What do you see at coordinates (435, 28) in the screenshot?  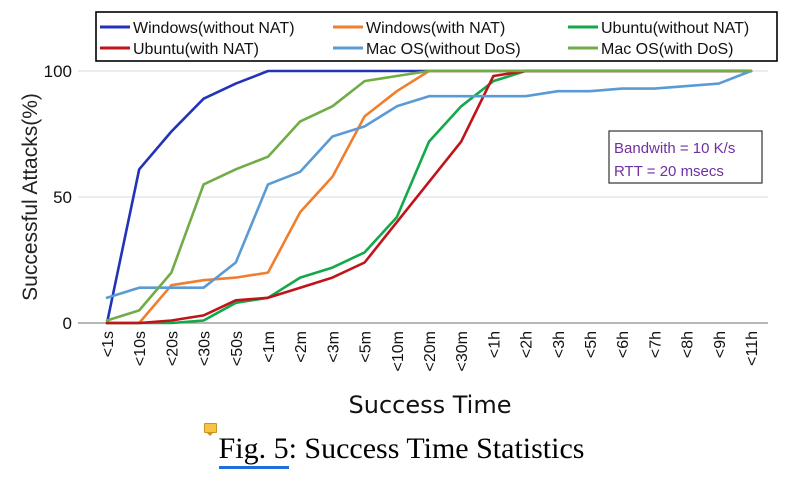 I see `legend-label: Windows(with NAT)` at bounding box center [435, 28].